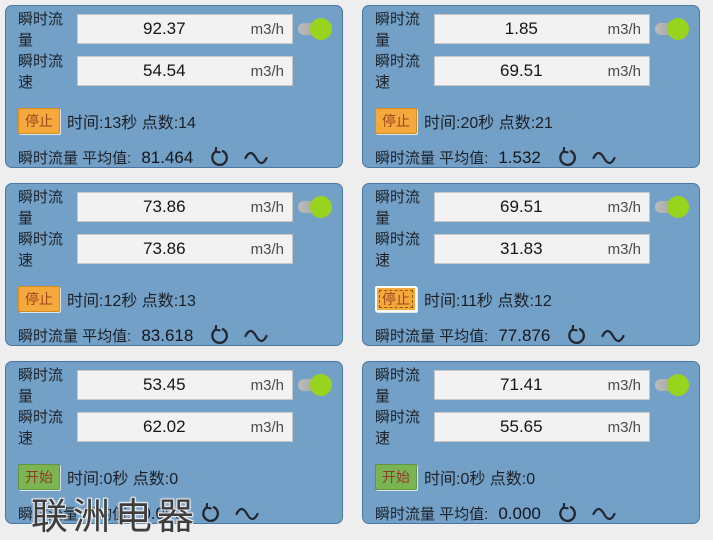  I want to click on average-value: 77.876, so click(524, 335).